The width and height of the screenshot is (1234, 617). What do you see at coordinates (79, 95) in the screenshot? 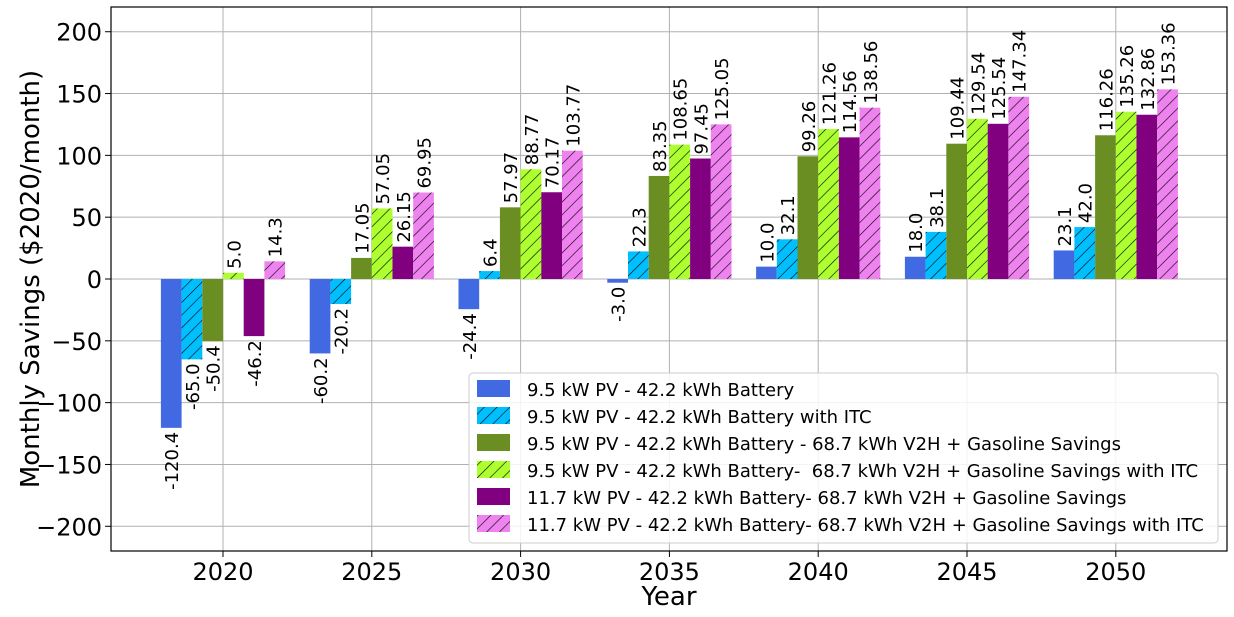
I see `y-tick-label: 150` at bounding box center [79, 95].